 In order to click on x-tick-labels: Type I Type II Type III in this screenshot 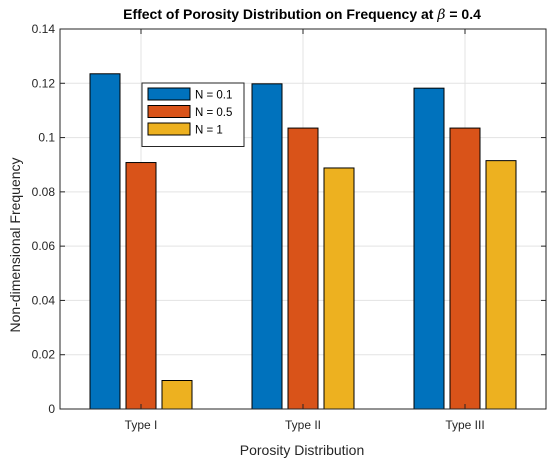, I will do `click(305, 425)`.